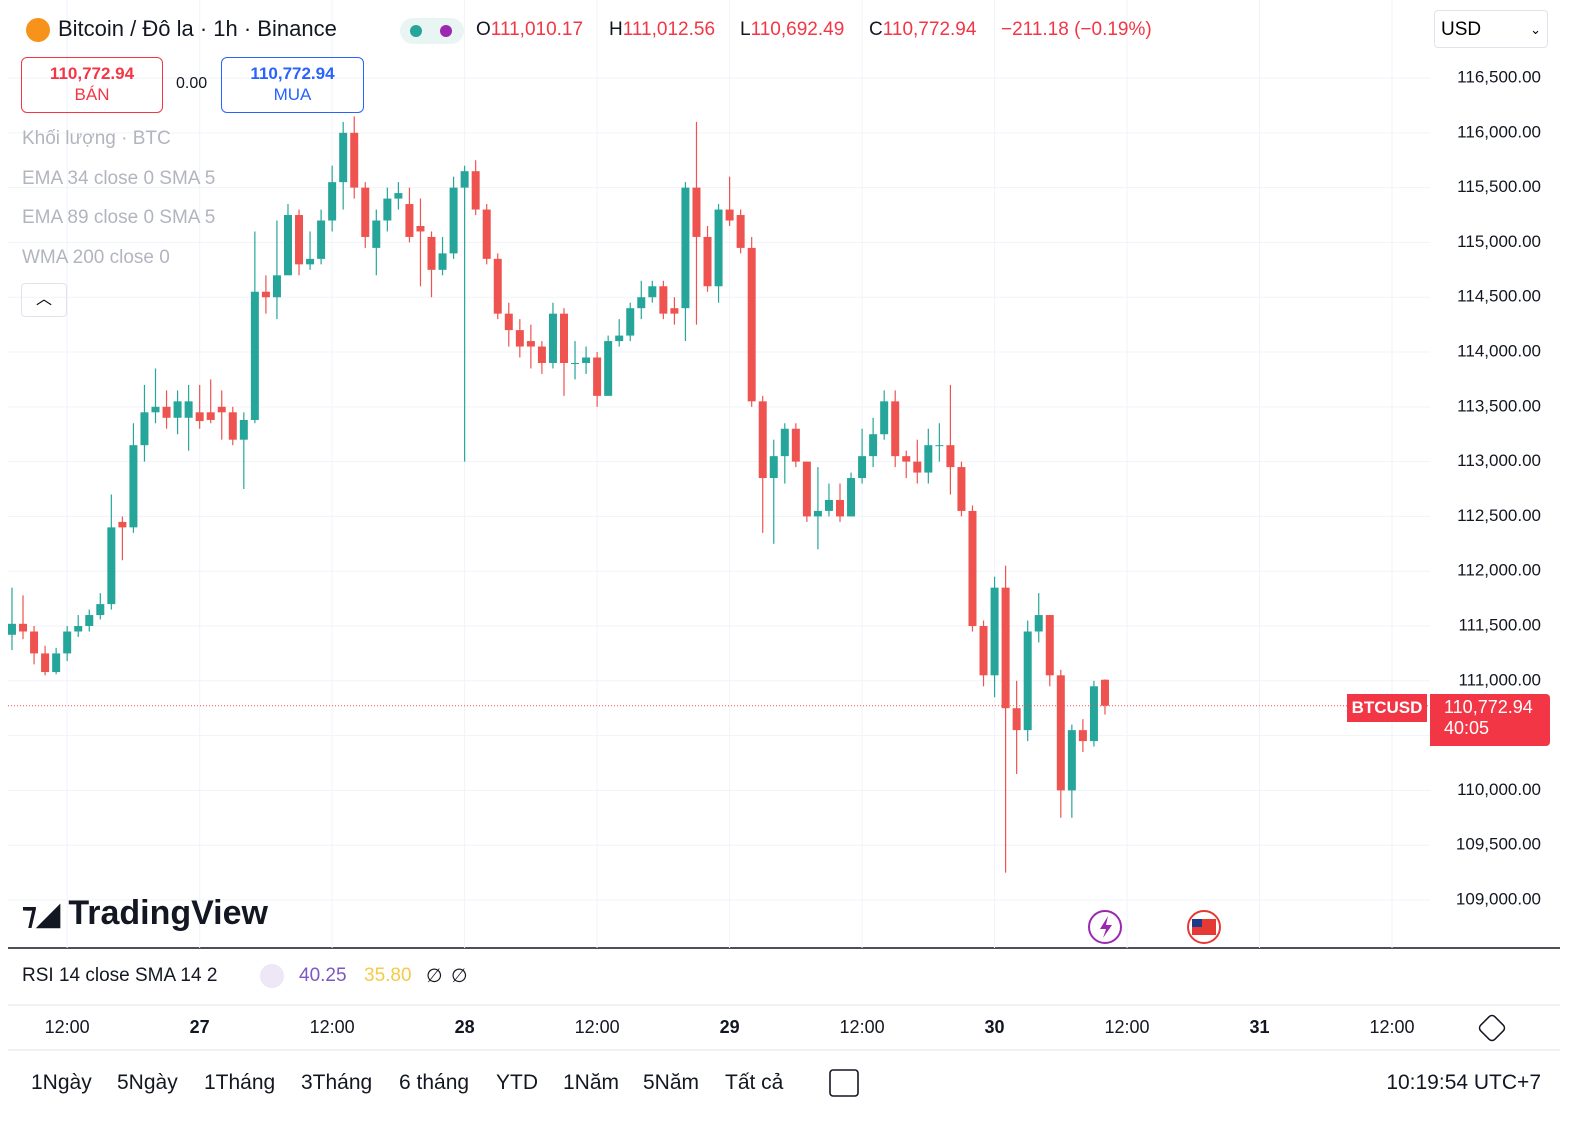  What do you see at coordinates (1499, 460) in the screenshot?
I see `y-tick-label: 113,000.00` at bounding box center [1499, 460].